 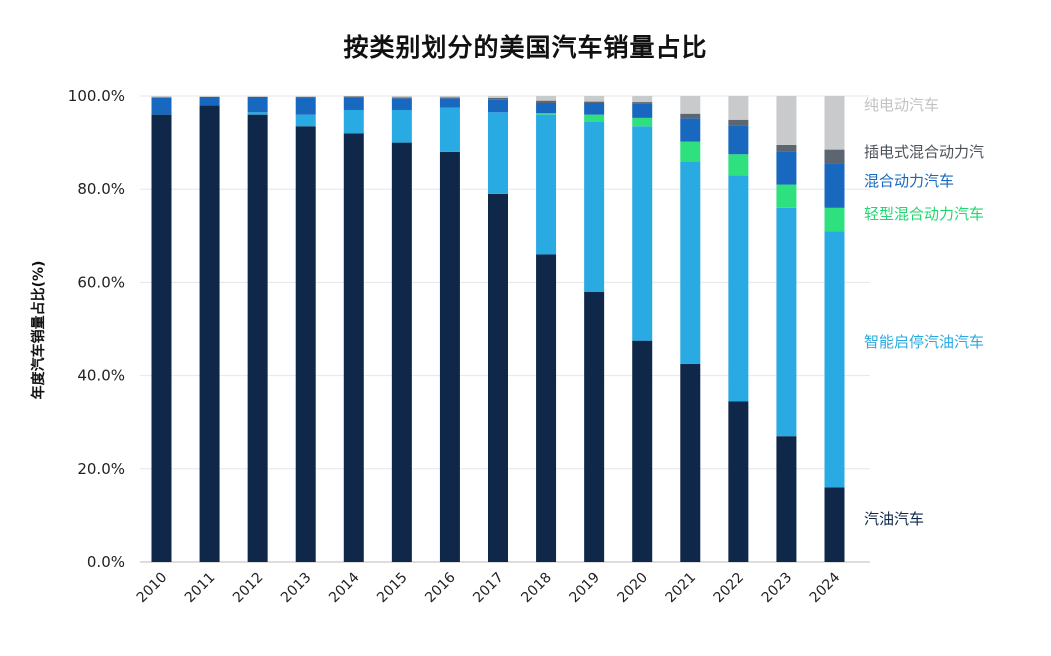 What do you see at coordinates (584, 588) in the screenshot?
I see `x-tick-label: 2019` at bounding box center [584, 588].